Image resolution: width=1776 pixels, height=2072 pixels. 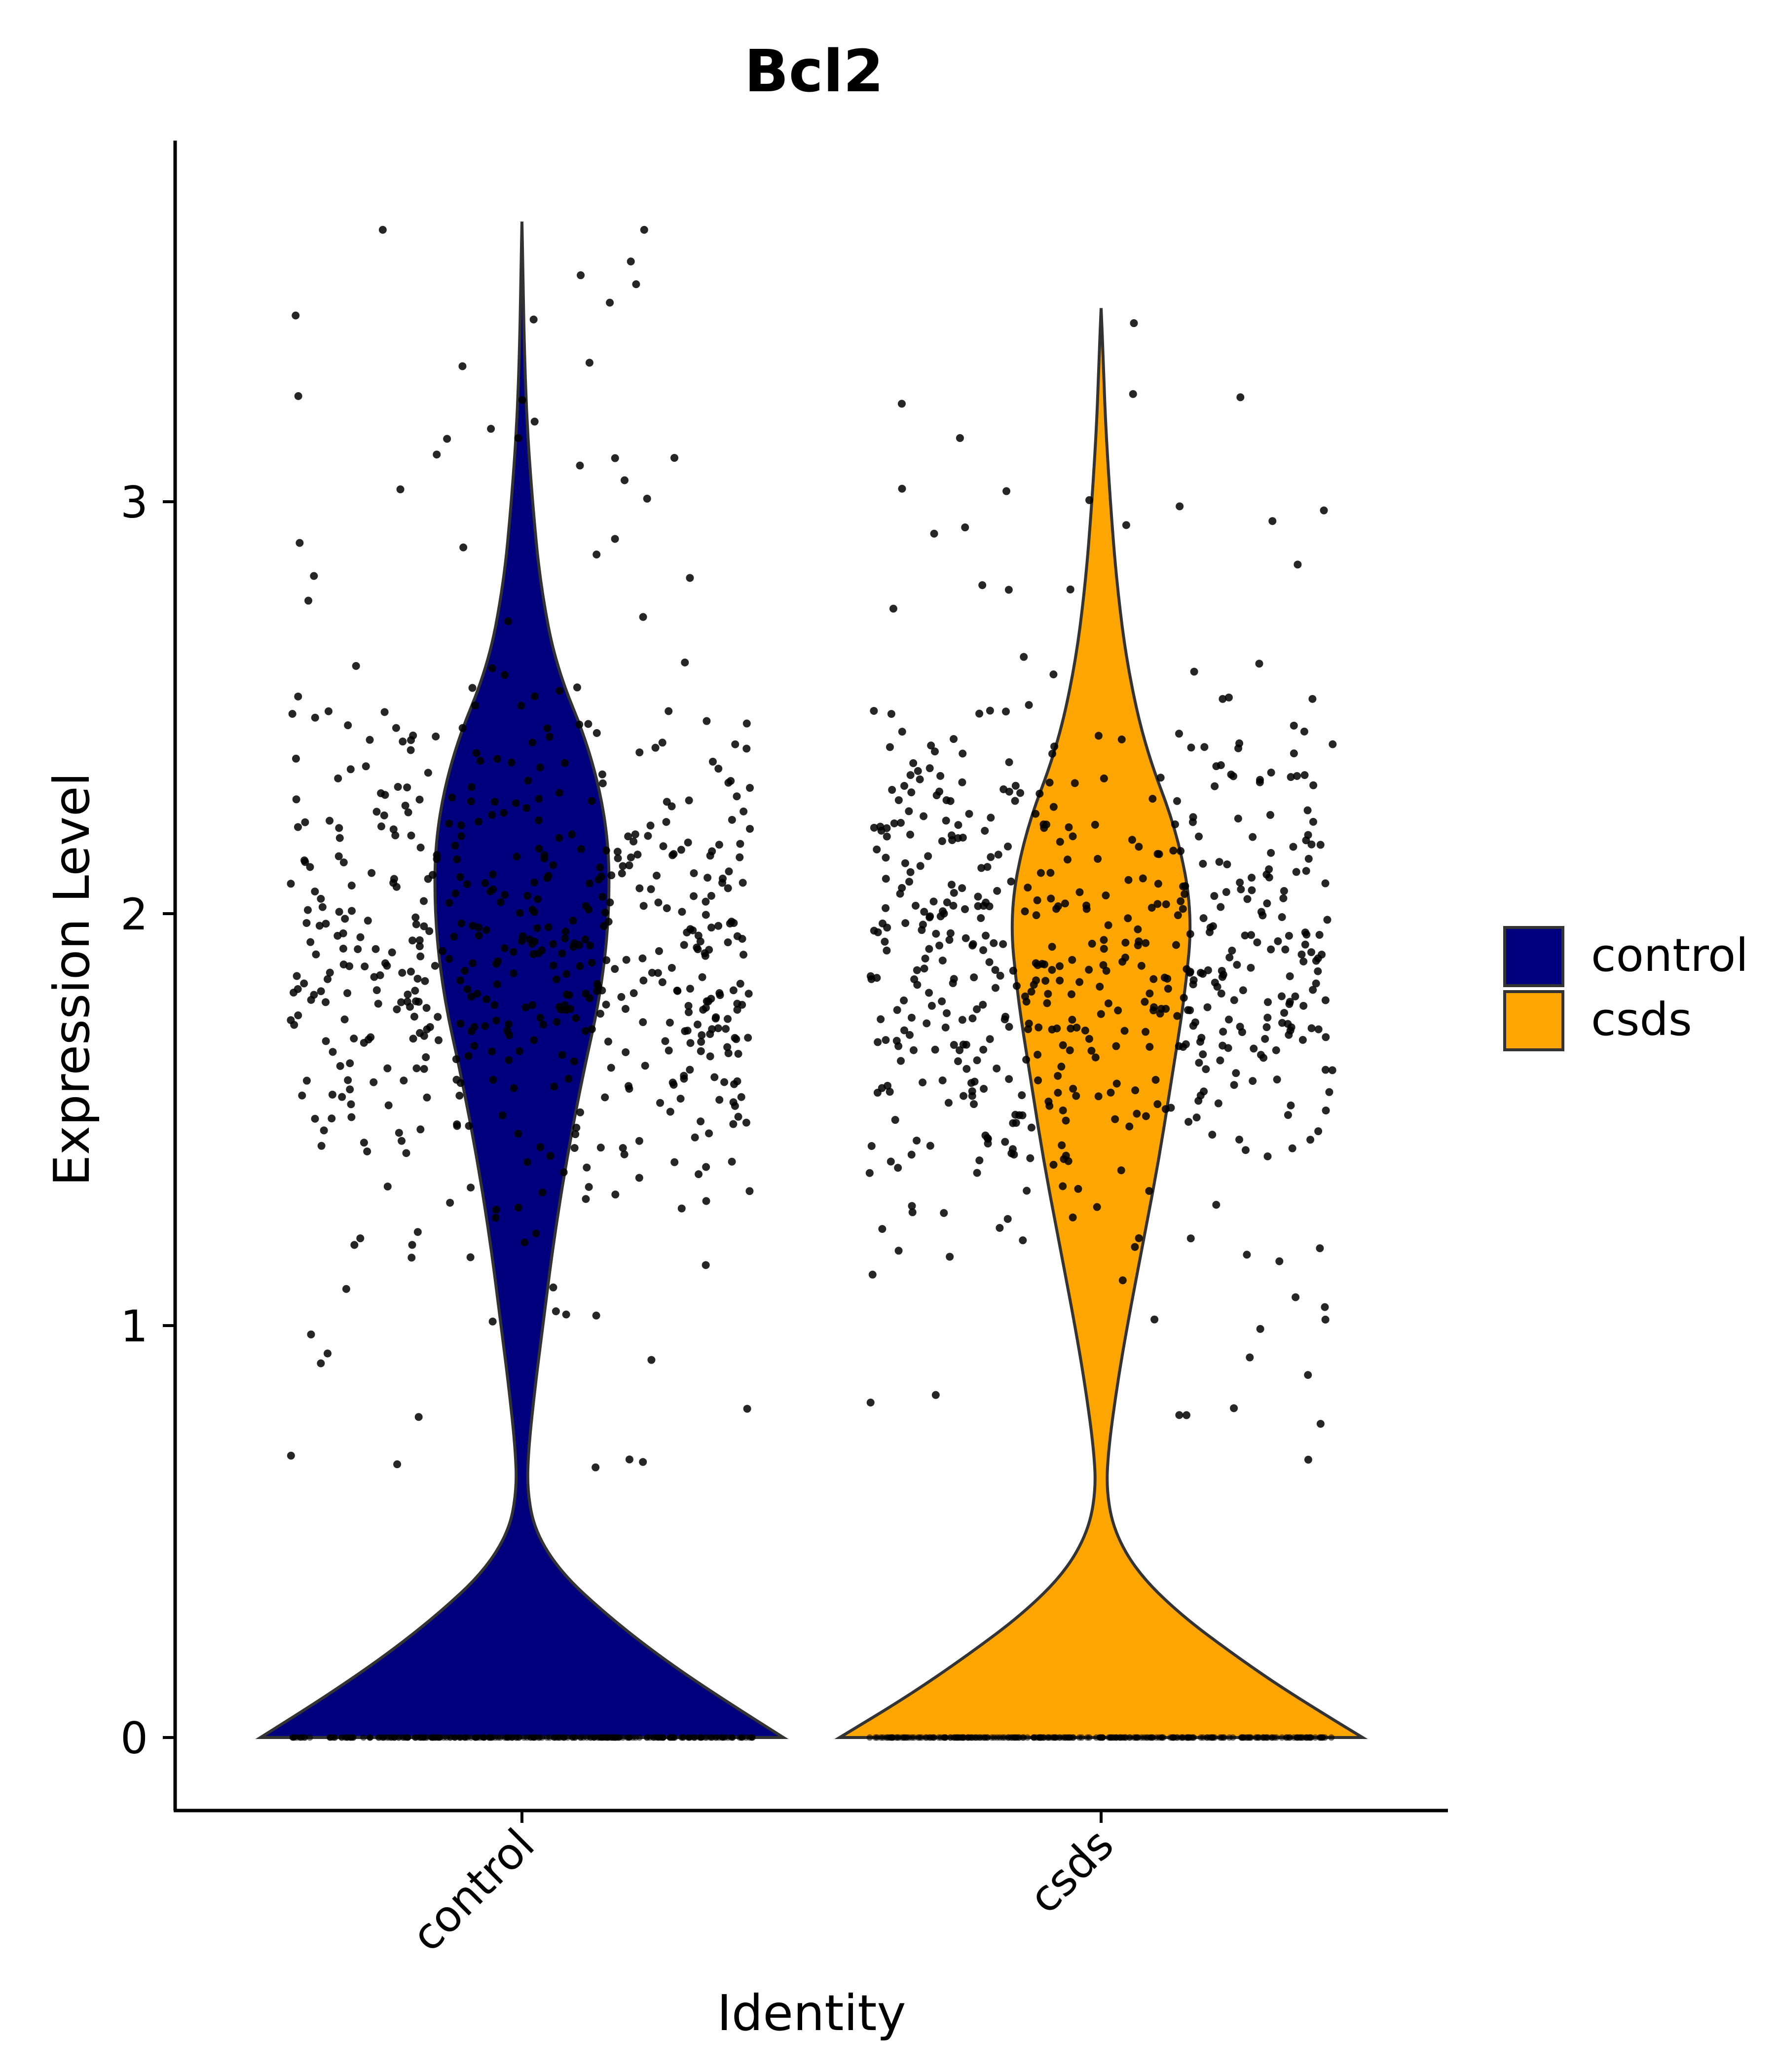 What do you see at coordinates (134, 1327) in the screenshot?
I see `y-tick-label: 1` at bounding box center [134, 1327].